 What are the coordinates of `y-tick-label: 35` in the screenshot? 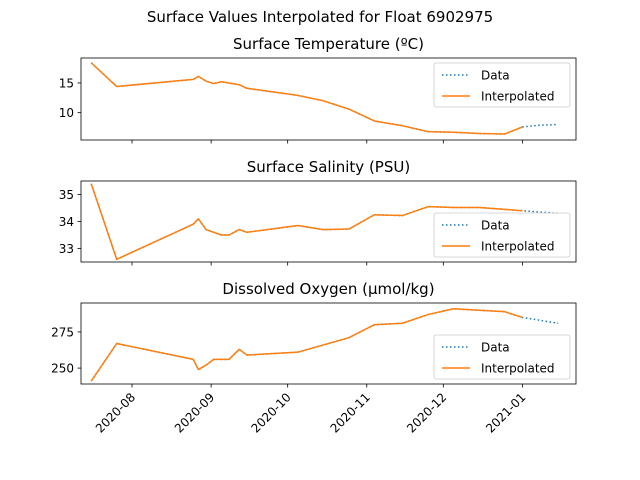 It's located at (66, 195).